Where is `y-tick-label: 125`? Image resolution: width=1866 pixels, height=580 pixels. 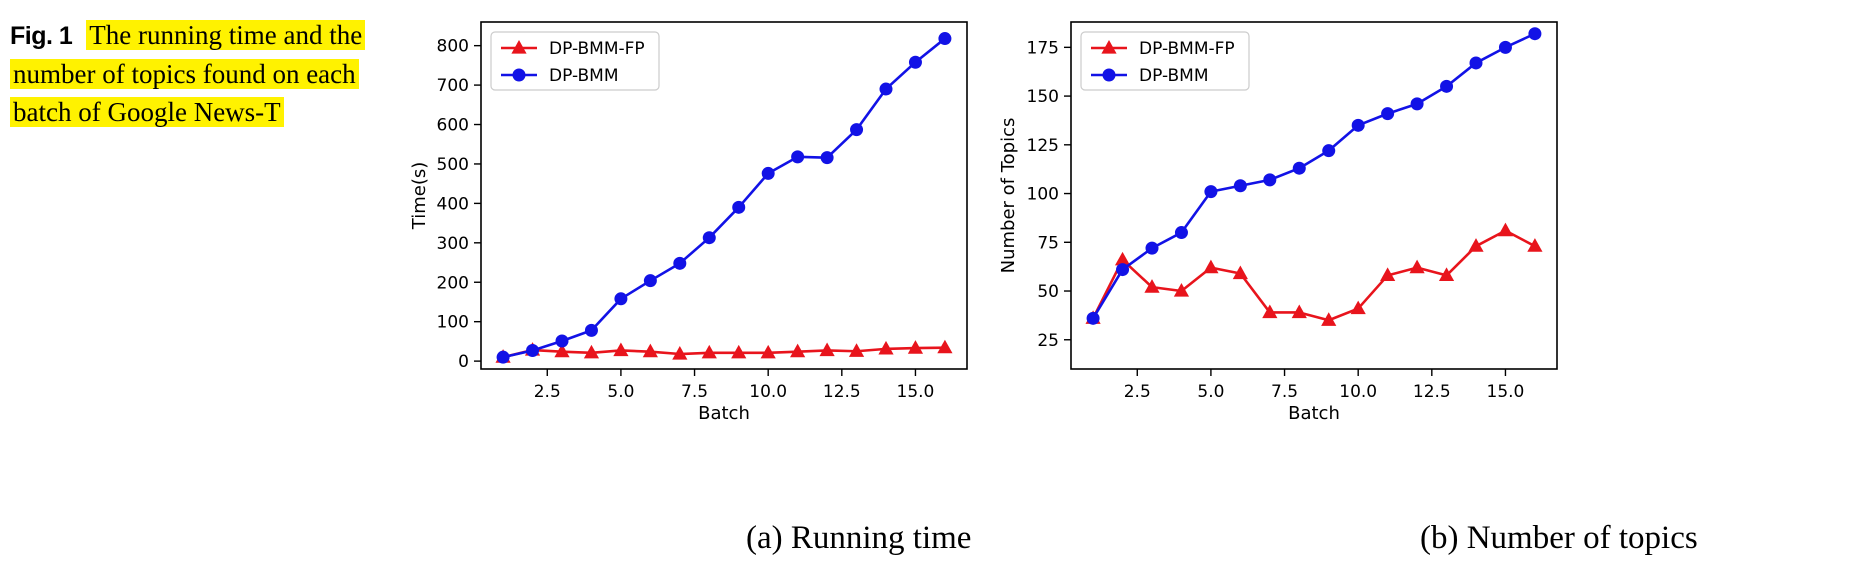
y-tick-label: 125 is located at coordinates (1043, 146).